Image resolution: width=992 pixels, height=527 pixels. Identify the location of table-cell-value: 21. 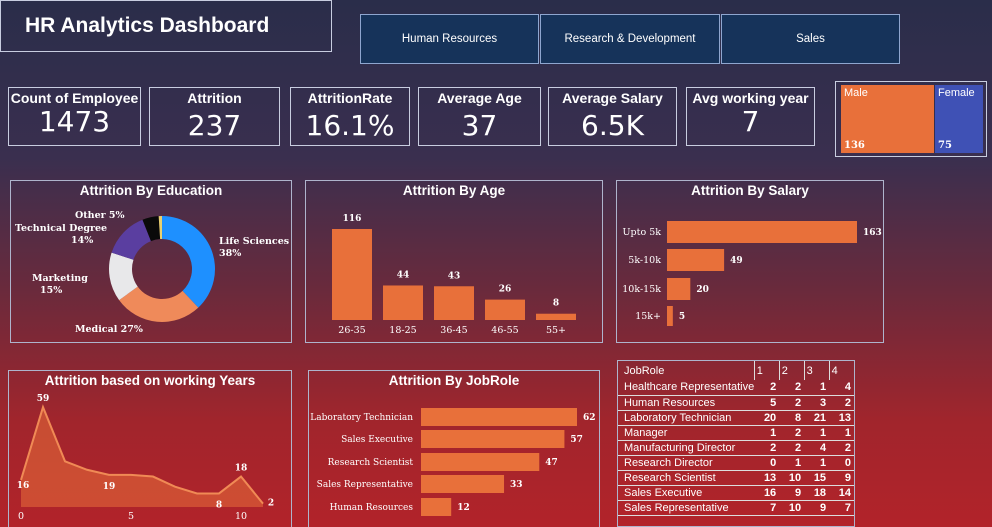
(817, 418).